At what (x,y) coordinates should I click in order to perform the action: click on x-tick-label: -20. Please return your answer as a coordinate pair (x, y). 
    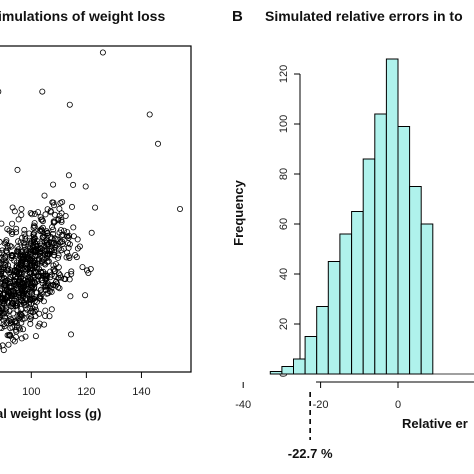
    Looking at the image, I should click on (321, 405).